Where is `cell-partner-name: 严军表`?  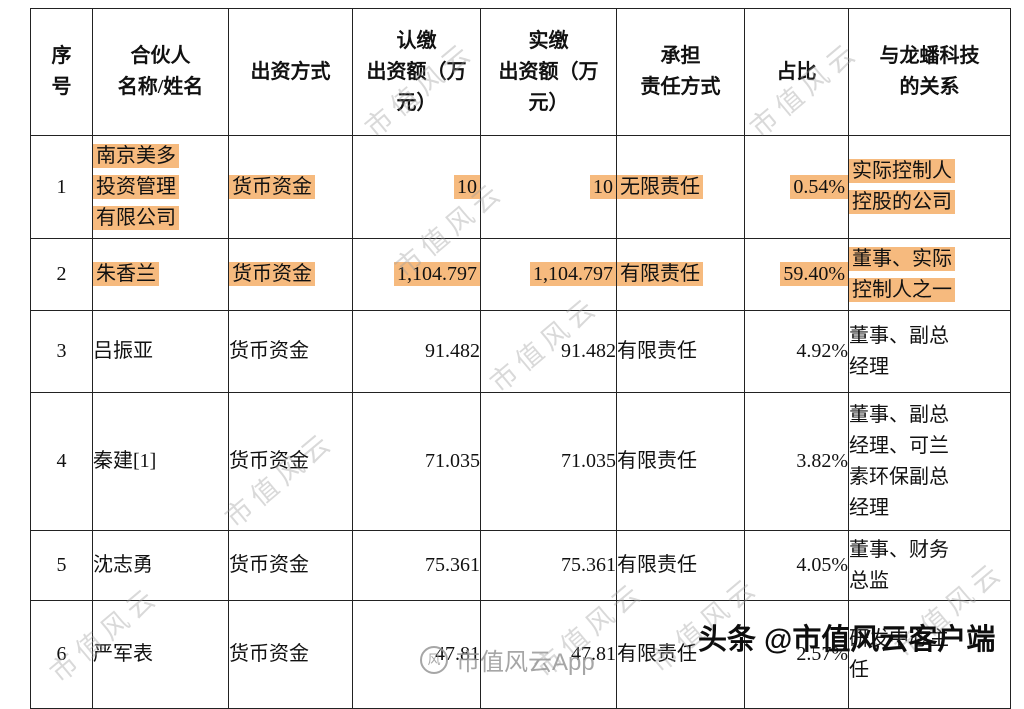 cell-partner-name: 严军表 is located at coordinates (160, 654).